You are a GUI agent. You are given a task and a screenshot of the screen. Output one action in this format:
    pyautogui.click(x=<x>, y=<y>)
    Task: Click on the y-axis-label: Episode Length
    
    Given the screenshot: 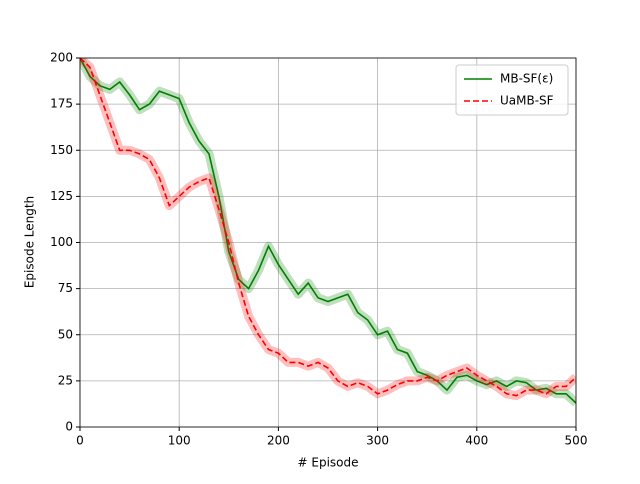 What is the action you would take?
    pyautogui.click(x=30, y=242)
    